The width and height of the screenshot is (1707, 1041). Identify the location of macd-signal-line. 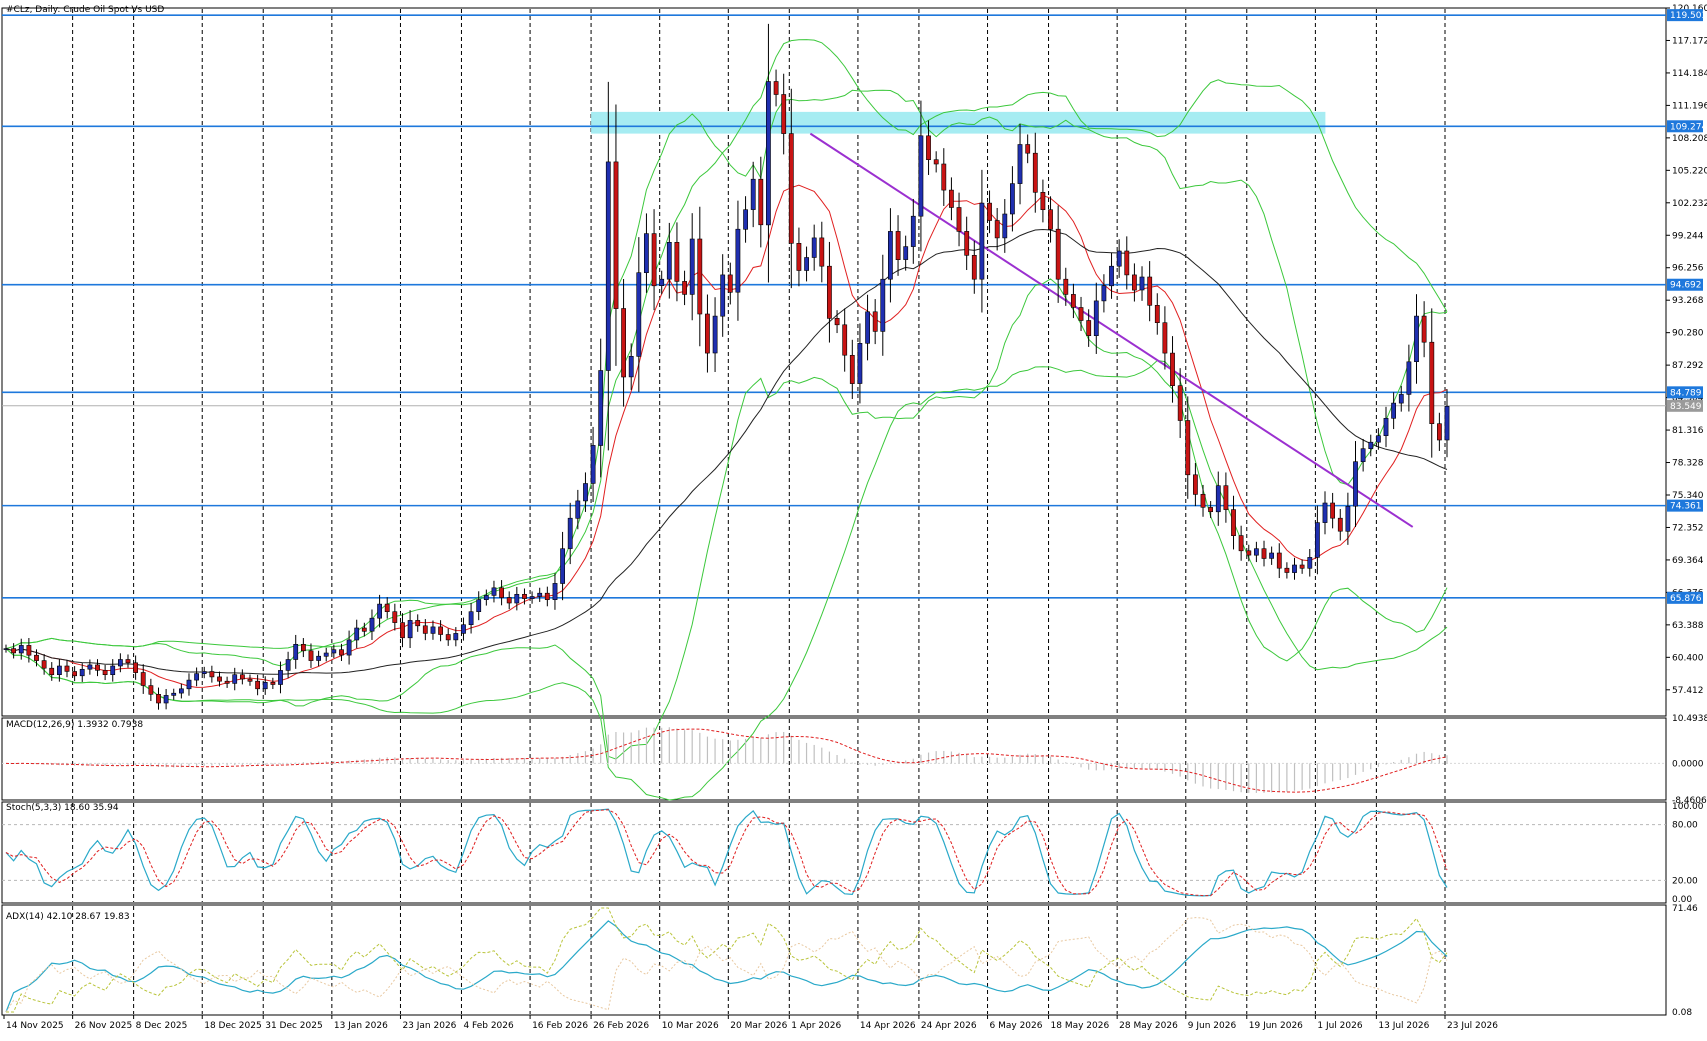
(726, 760).